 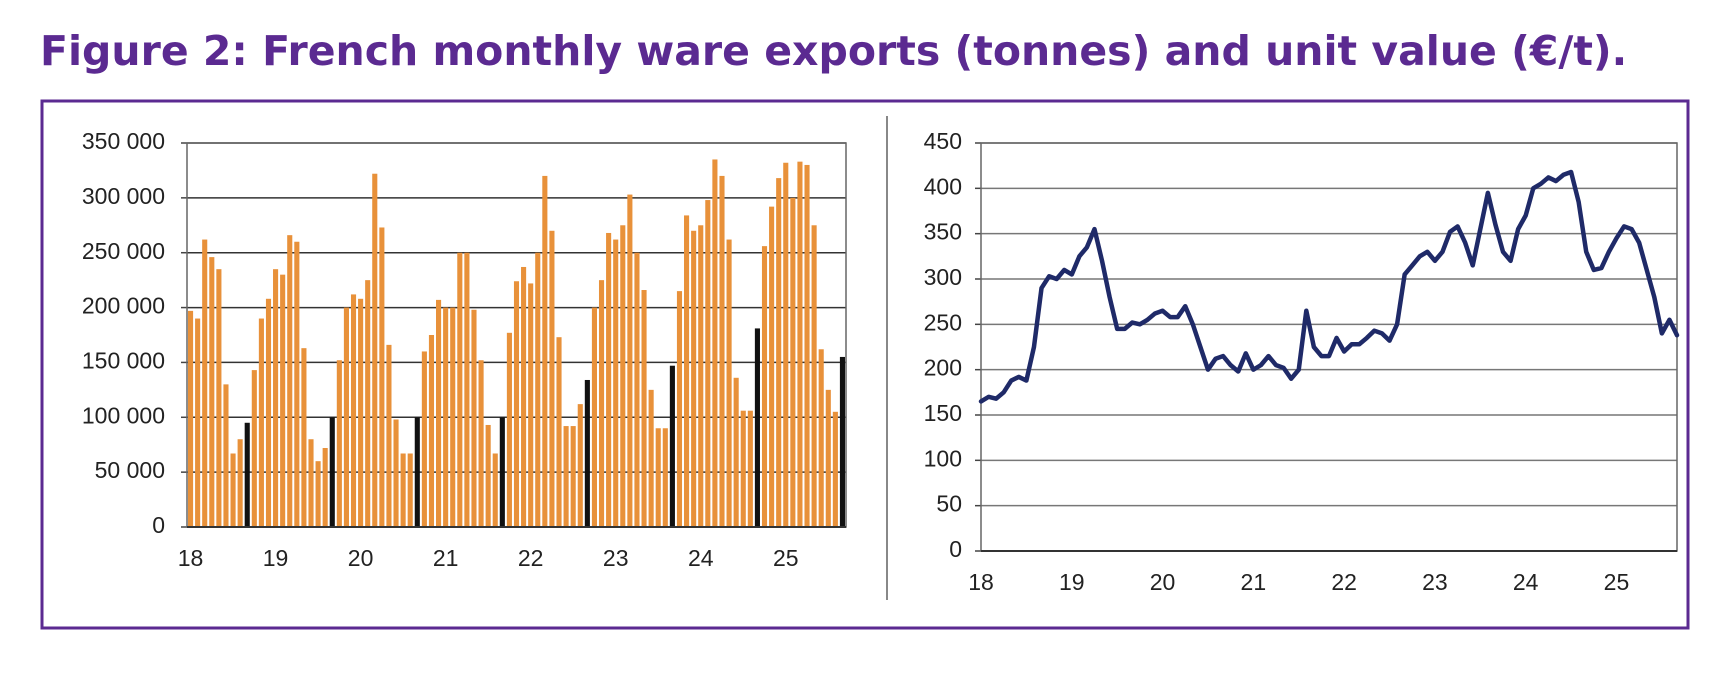 What do you see at coordinates (1526, 582) in the screenshot?
I see `x-tick-label: 24` at bounding box center [1526, 582].